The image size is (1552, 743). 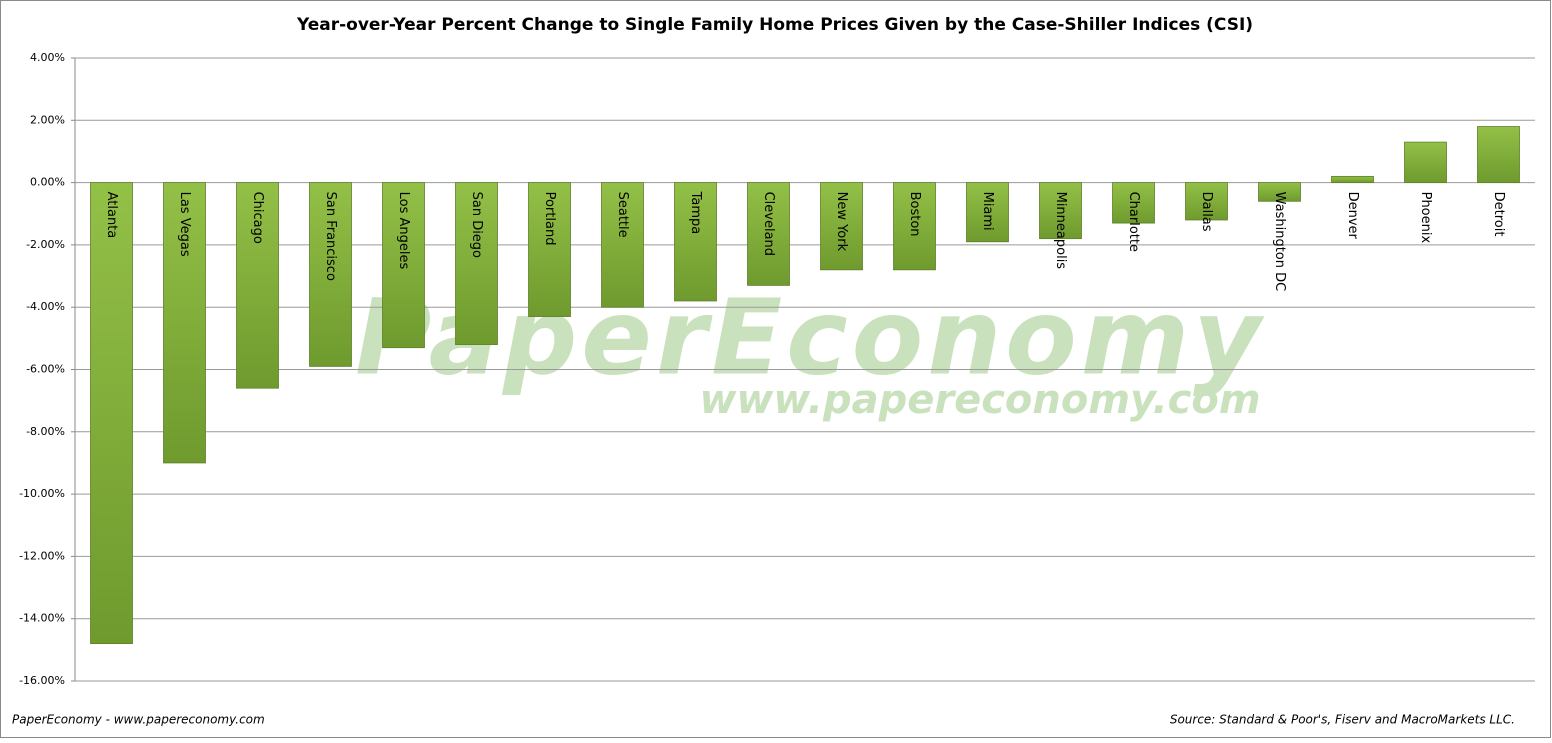 What do you see at coordinates (111, 215) in the screenshot?
I see `category-label: Atlanta` at bounding box center [111, 215].